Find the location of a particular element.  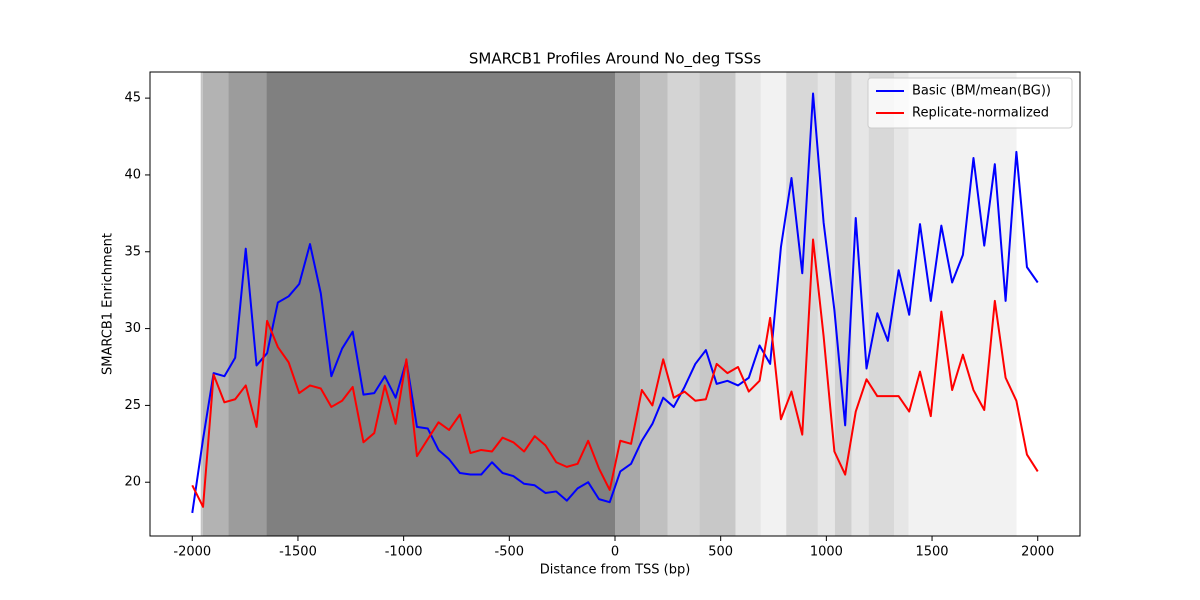

y-tick-label: 35 is located at coordinates (132, 251).